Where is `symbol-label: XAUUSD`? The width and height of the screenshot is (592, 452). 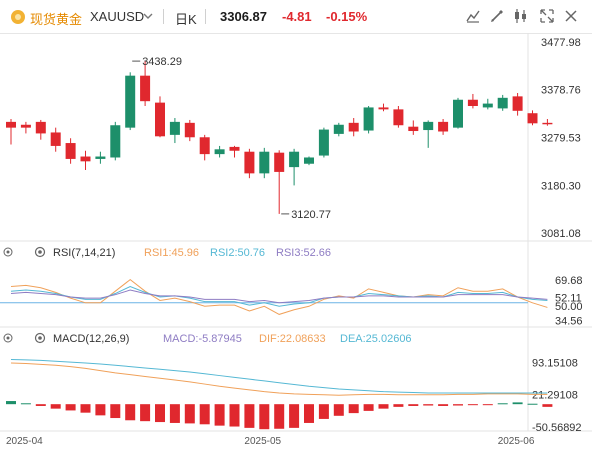 symbol-label: XAUUSD is located at coordinates (117, 16).